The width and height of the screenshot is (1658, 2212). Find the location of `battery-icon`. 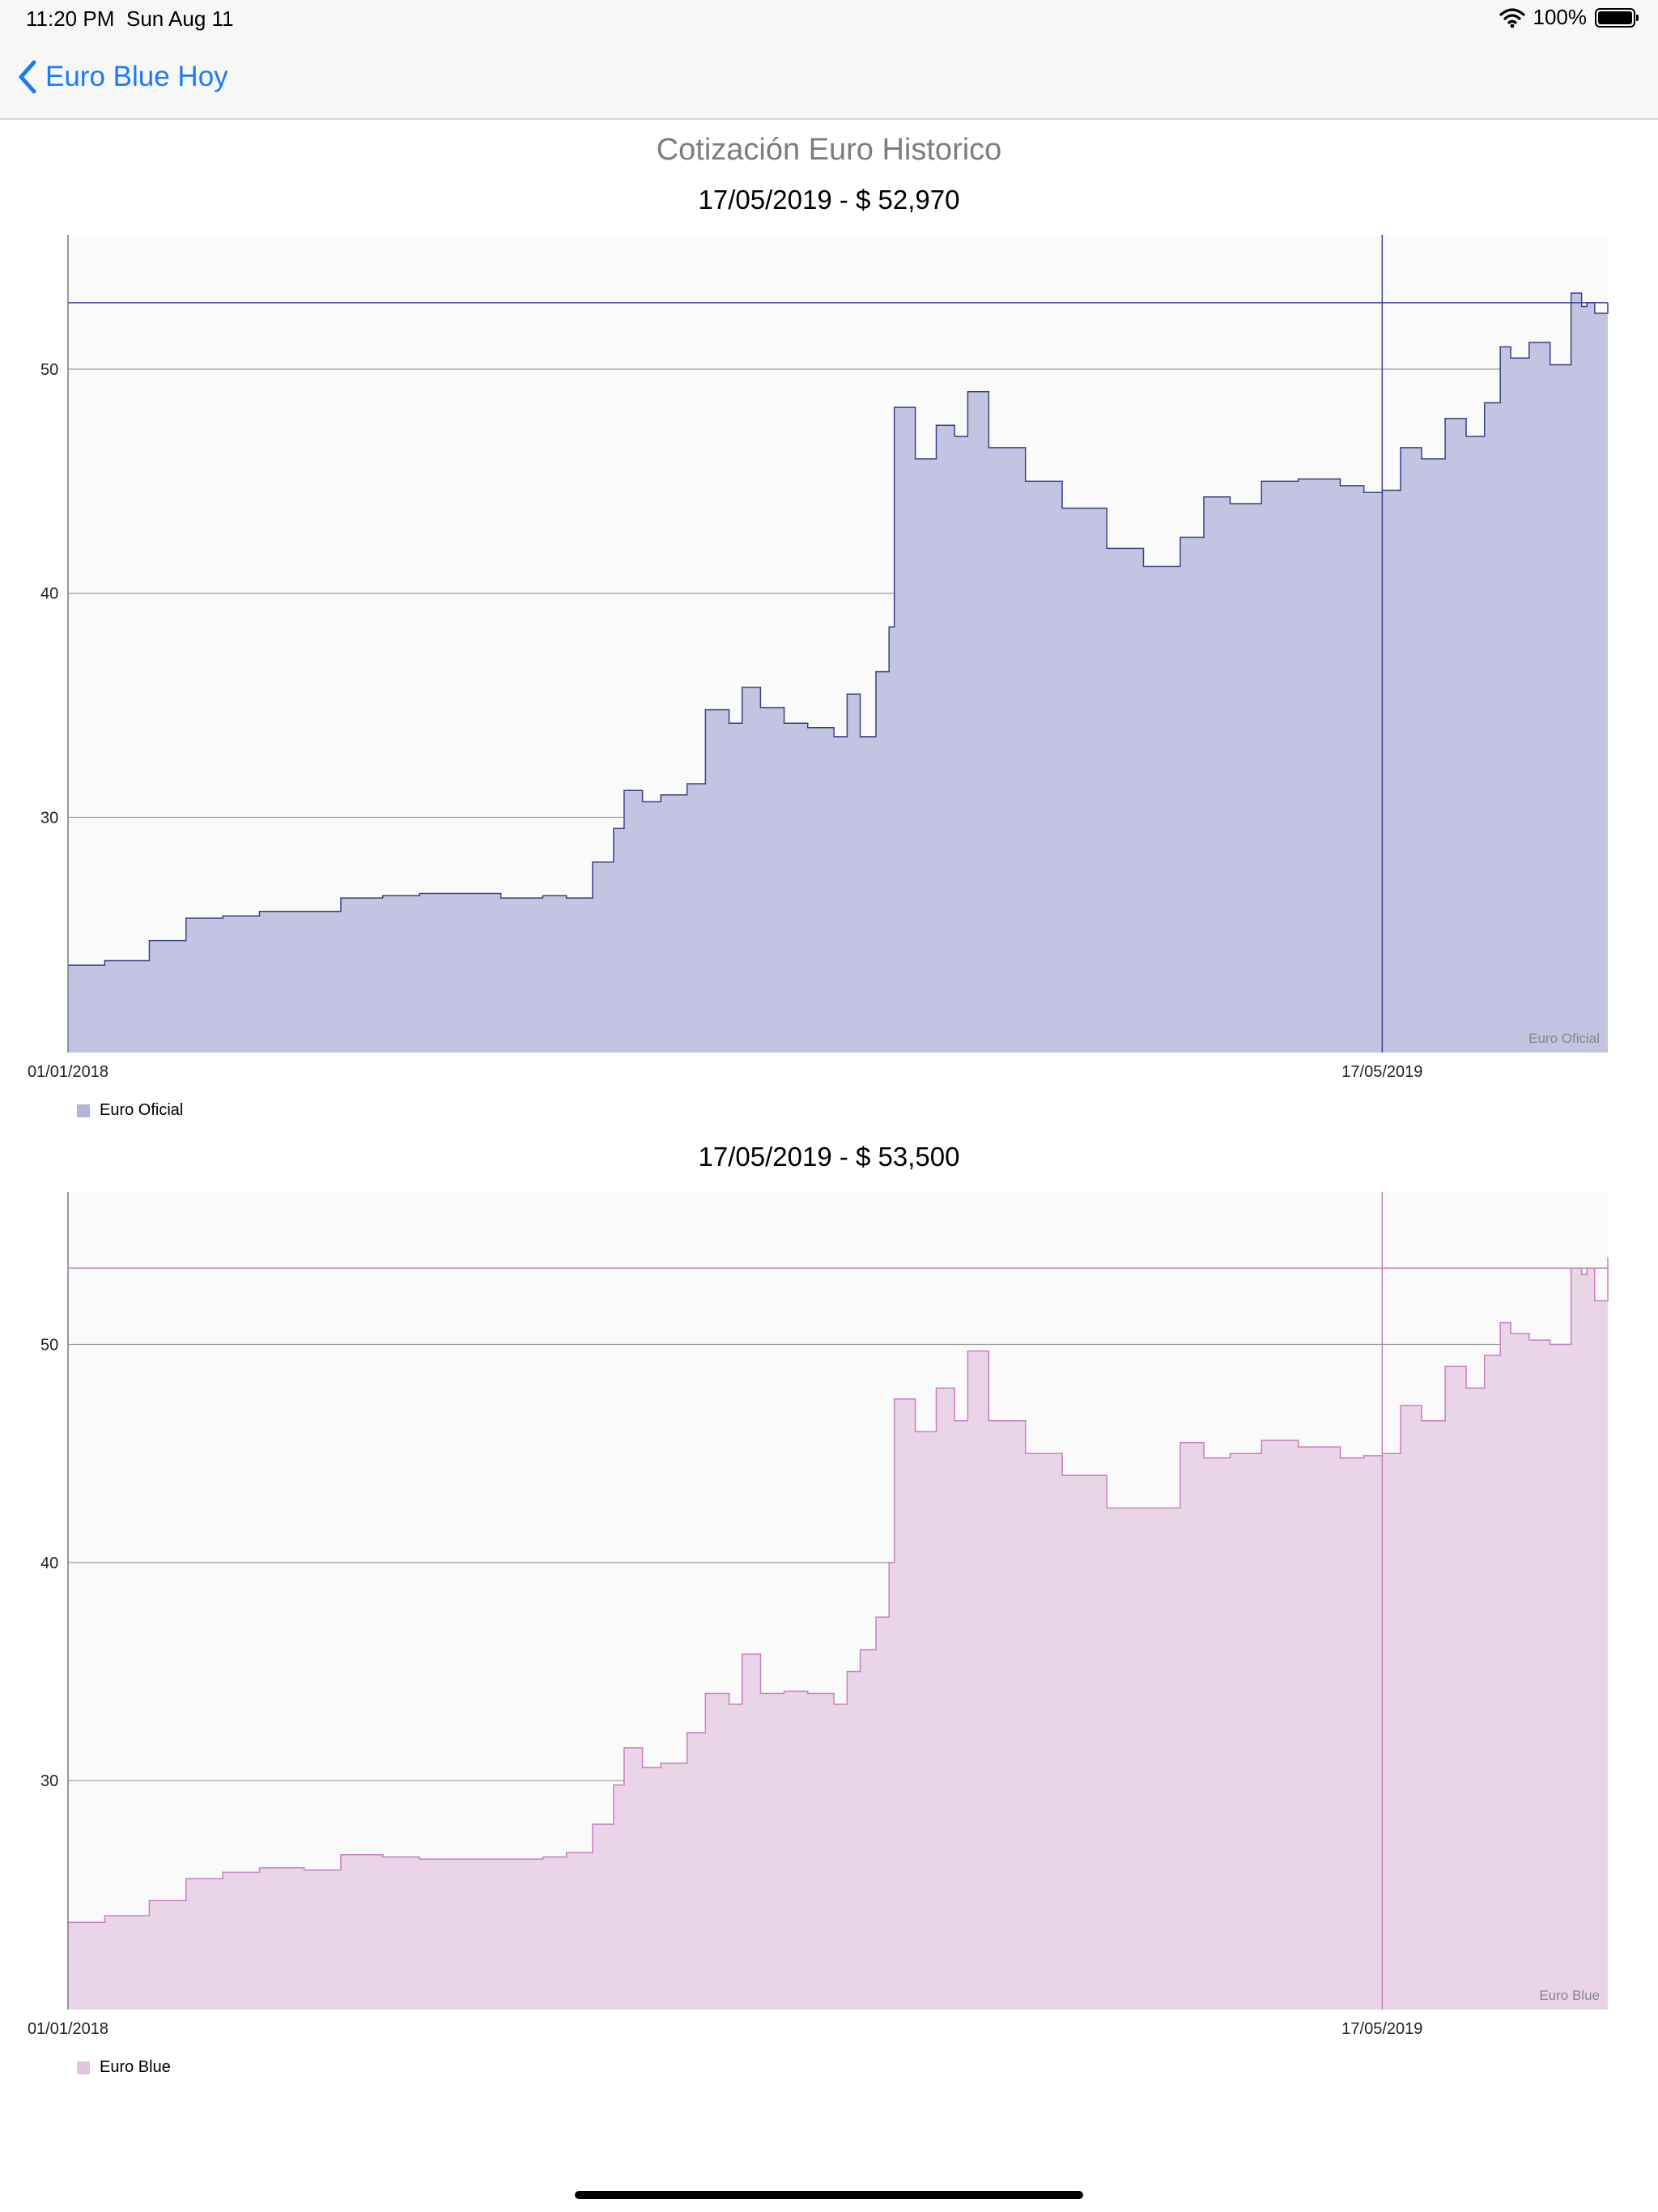

battery-icon is located at coordinates (1617, 18).